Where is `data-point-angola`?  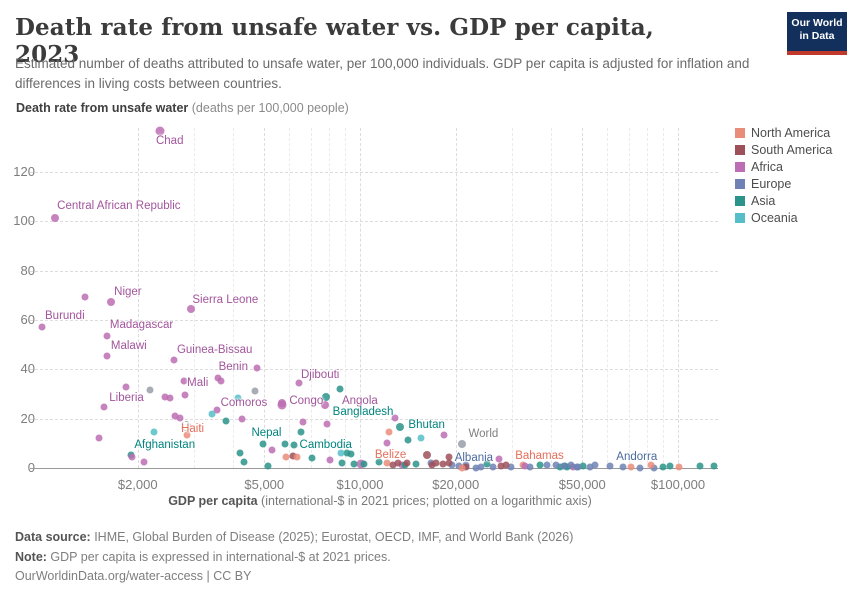 data-point-angola is located at coordinates (324, 405).